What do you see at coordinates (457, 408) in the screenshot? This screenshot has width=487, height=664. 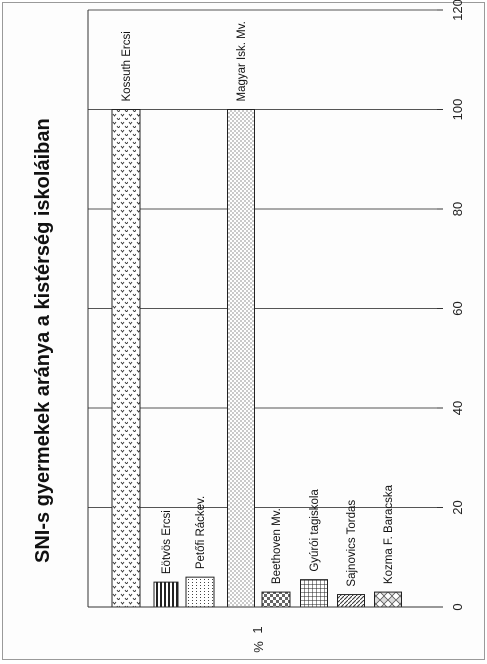 I see `value-tick-label: 40` at bounding box center [457, 408].